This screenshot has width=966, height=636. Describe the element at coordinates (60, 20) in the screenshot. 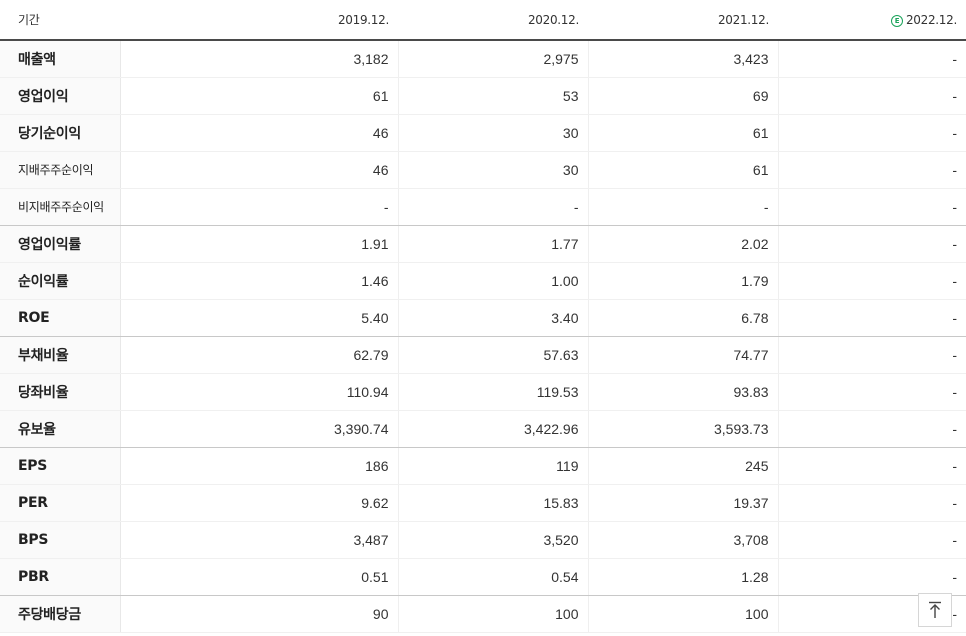

I see `period-header-label: 기간` at that location.